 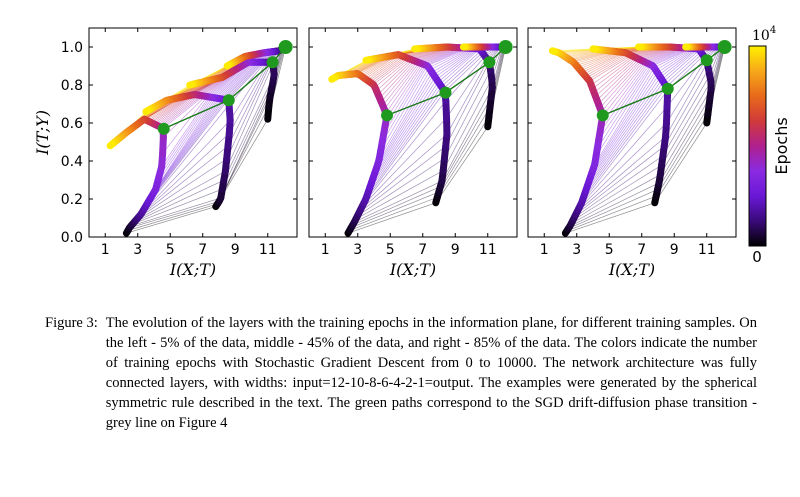 What do you see at coordinates (72, 238) in the screenshot?
I see `y-tick-label: 0.0` at bounding box center [72, 238].